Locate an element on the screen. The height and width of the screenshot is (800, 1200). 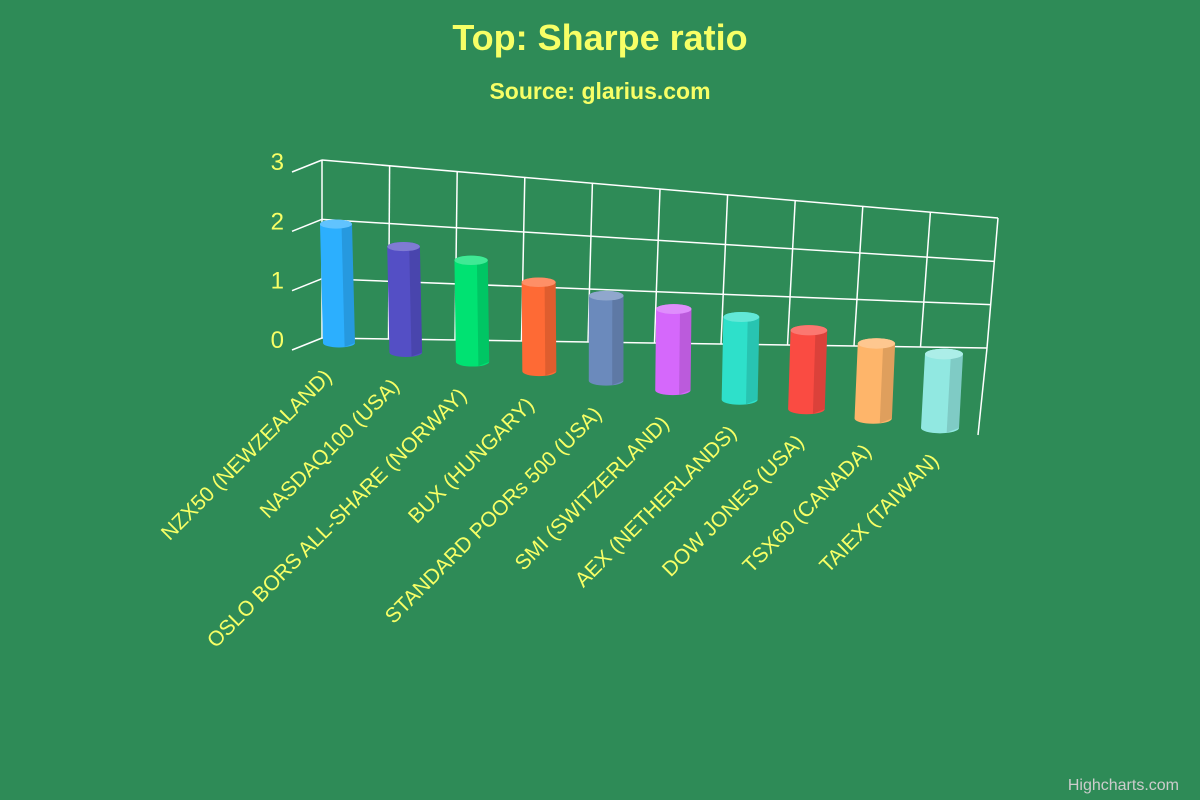
x-tick-label: NASDAQ100 (USA) is located at coordinates (330, 449).